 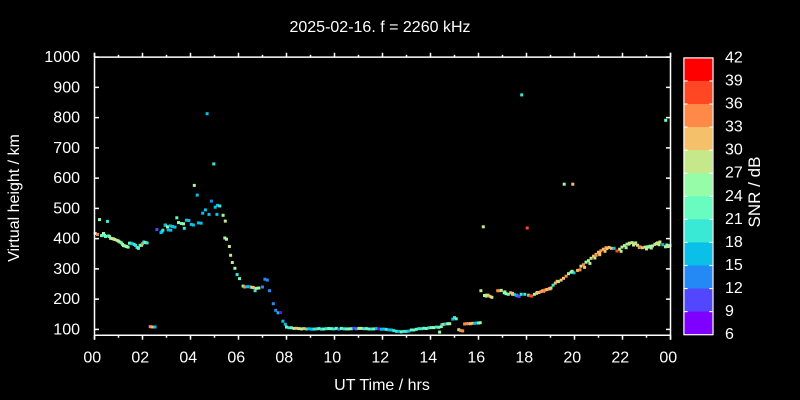 I want to click on svg-text: 08, so click(x=284, y=358).